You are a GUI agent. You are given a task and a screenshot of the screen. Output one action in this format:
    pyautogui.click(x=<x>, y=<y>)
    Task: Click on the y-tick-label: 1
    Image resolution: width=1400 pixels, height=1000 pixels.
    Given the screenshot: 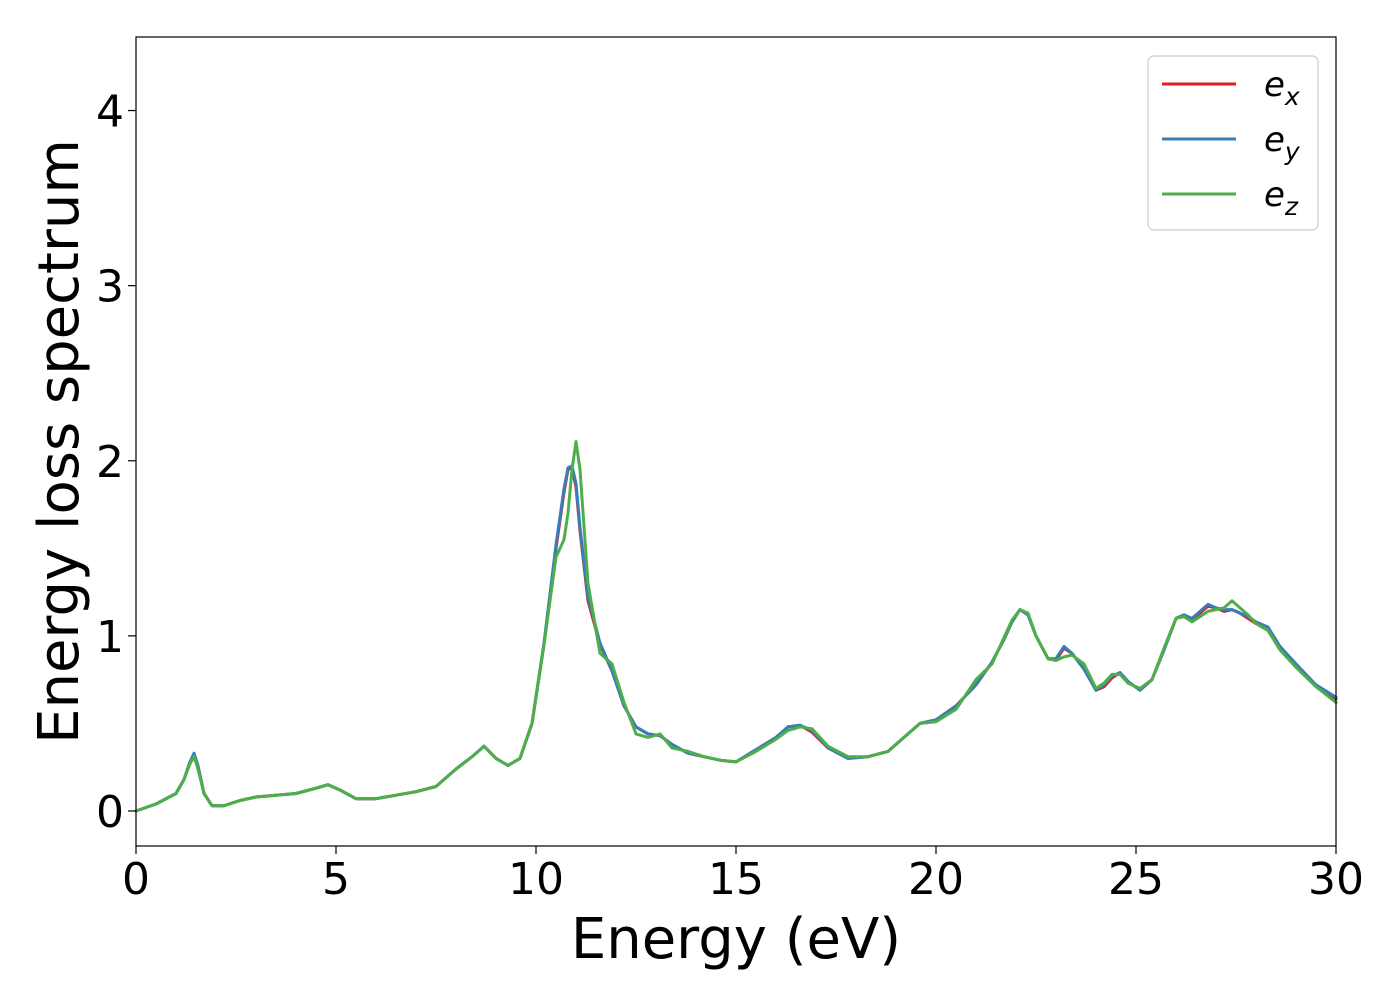 What is the action you would take?
    pyautogui.click(x=110, y=637)
    